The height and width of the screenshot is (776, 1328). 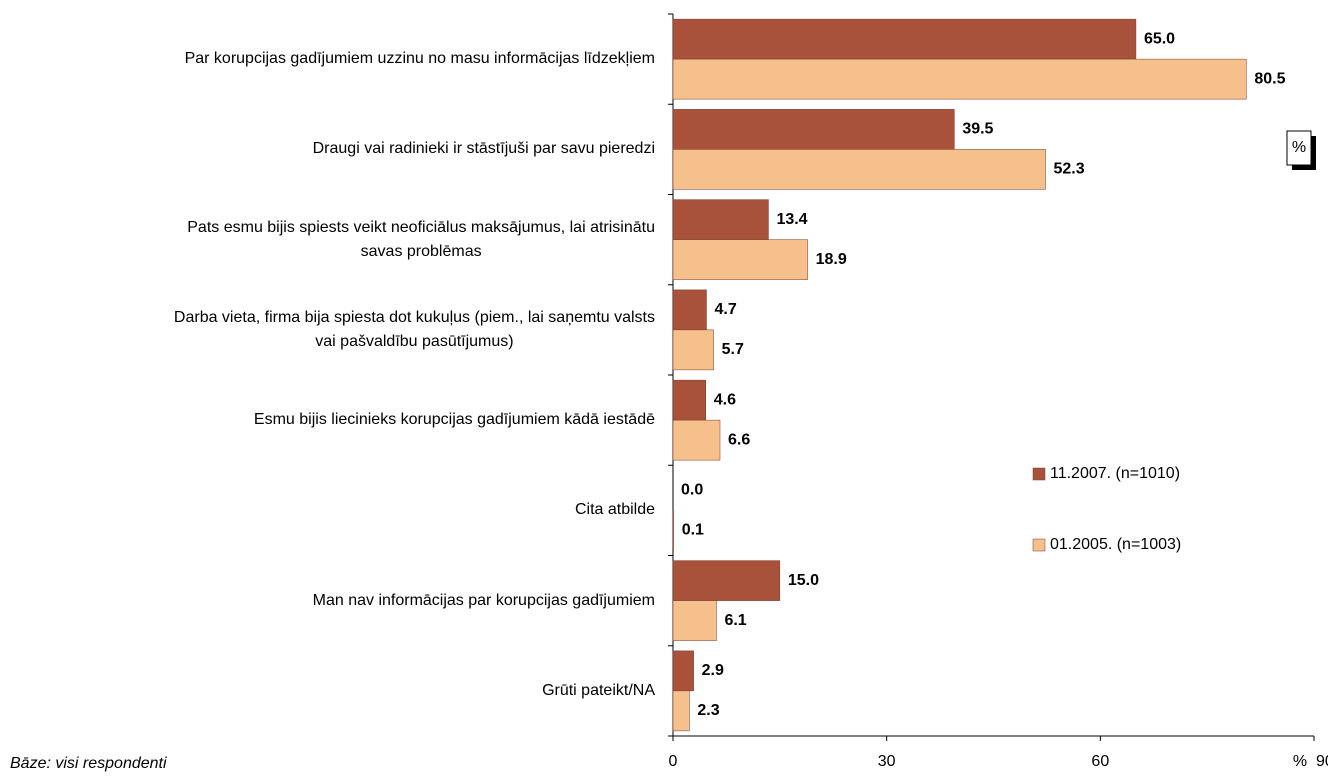 What do you see at coordinates (803, 580) in the screenshot?
I see `value-label: 15.0` at bounding box center [803, 580].